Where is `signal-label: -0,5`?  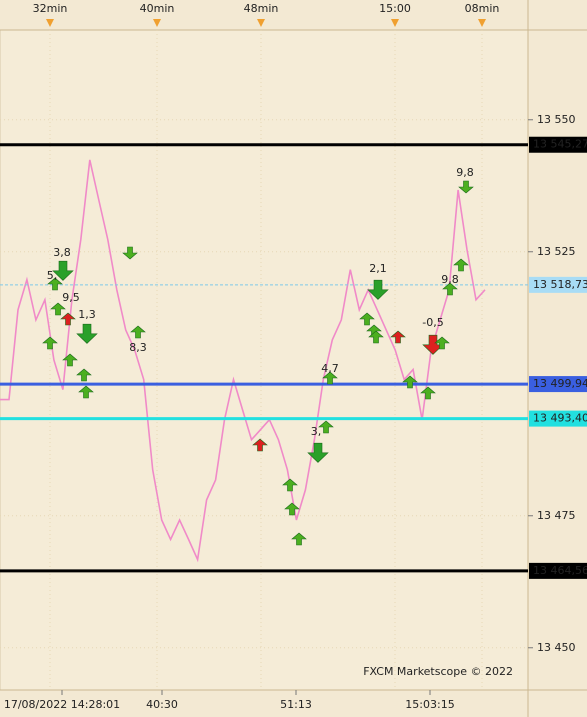
signal-label: -0,5 is located at coordinates (432, 322).